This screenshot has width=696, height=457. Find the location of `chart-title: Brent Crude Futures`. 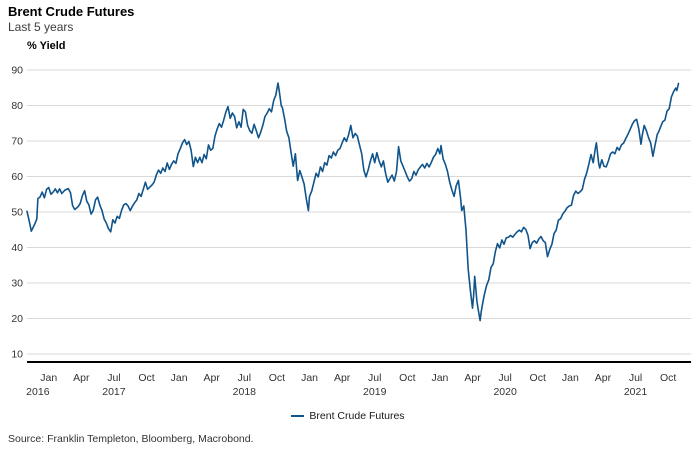

chart-title: Brent Crude Futures is located at coordinates (71, 11).